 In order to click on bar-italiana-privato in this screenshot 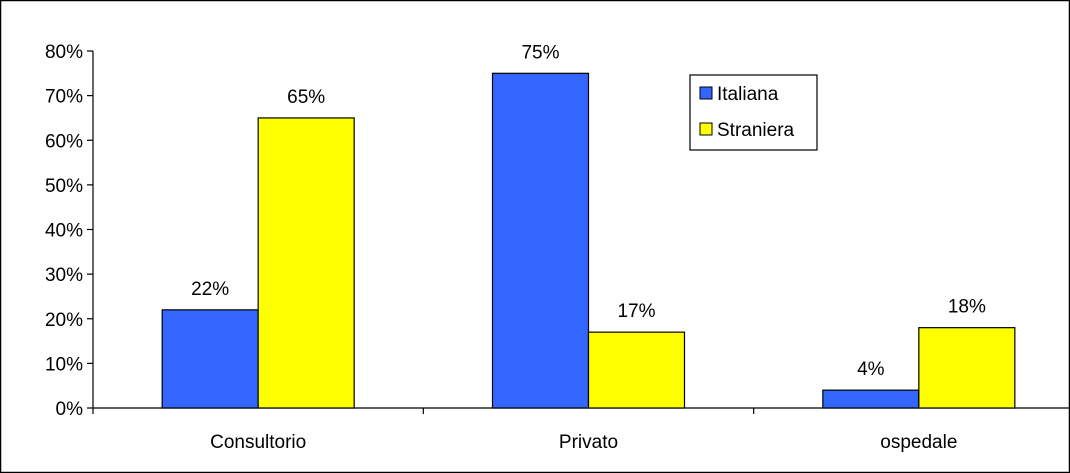, I will do `click(540, 240)`.